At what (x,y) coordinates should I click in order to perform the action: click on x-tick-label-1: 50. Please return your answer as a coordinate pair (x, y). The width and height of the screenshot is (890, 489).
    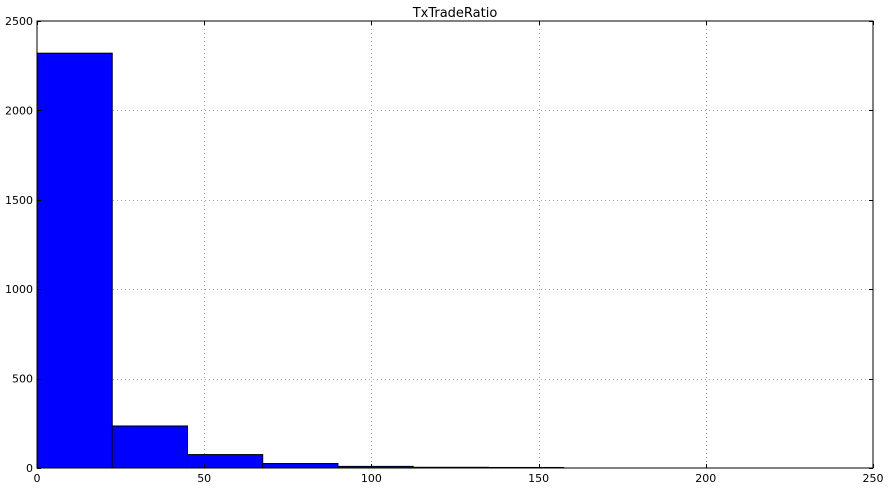
    Looking at the image, I should click on (204, 478).